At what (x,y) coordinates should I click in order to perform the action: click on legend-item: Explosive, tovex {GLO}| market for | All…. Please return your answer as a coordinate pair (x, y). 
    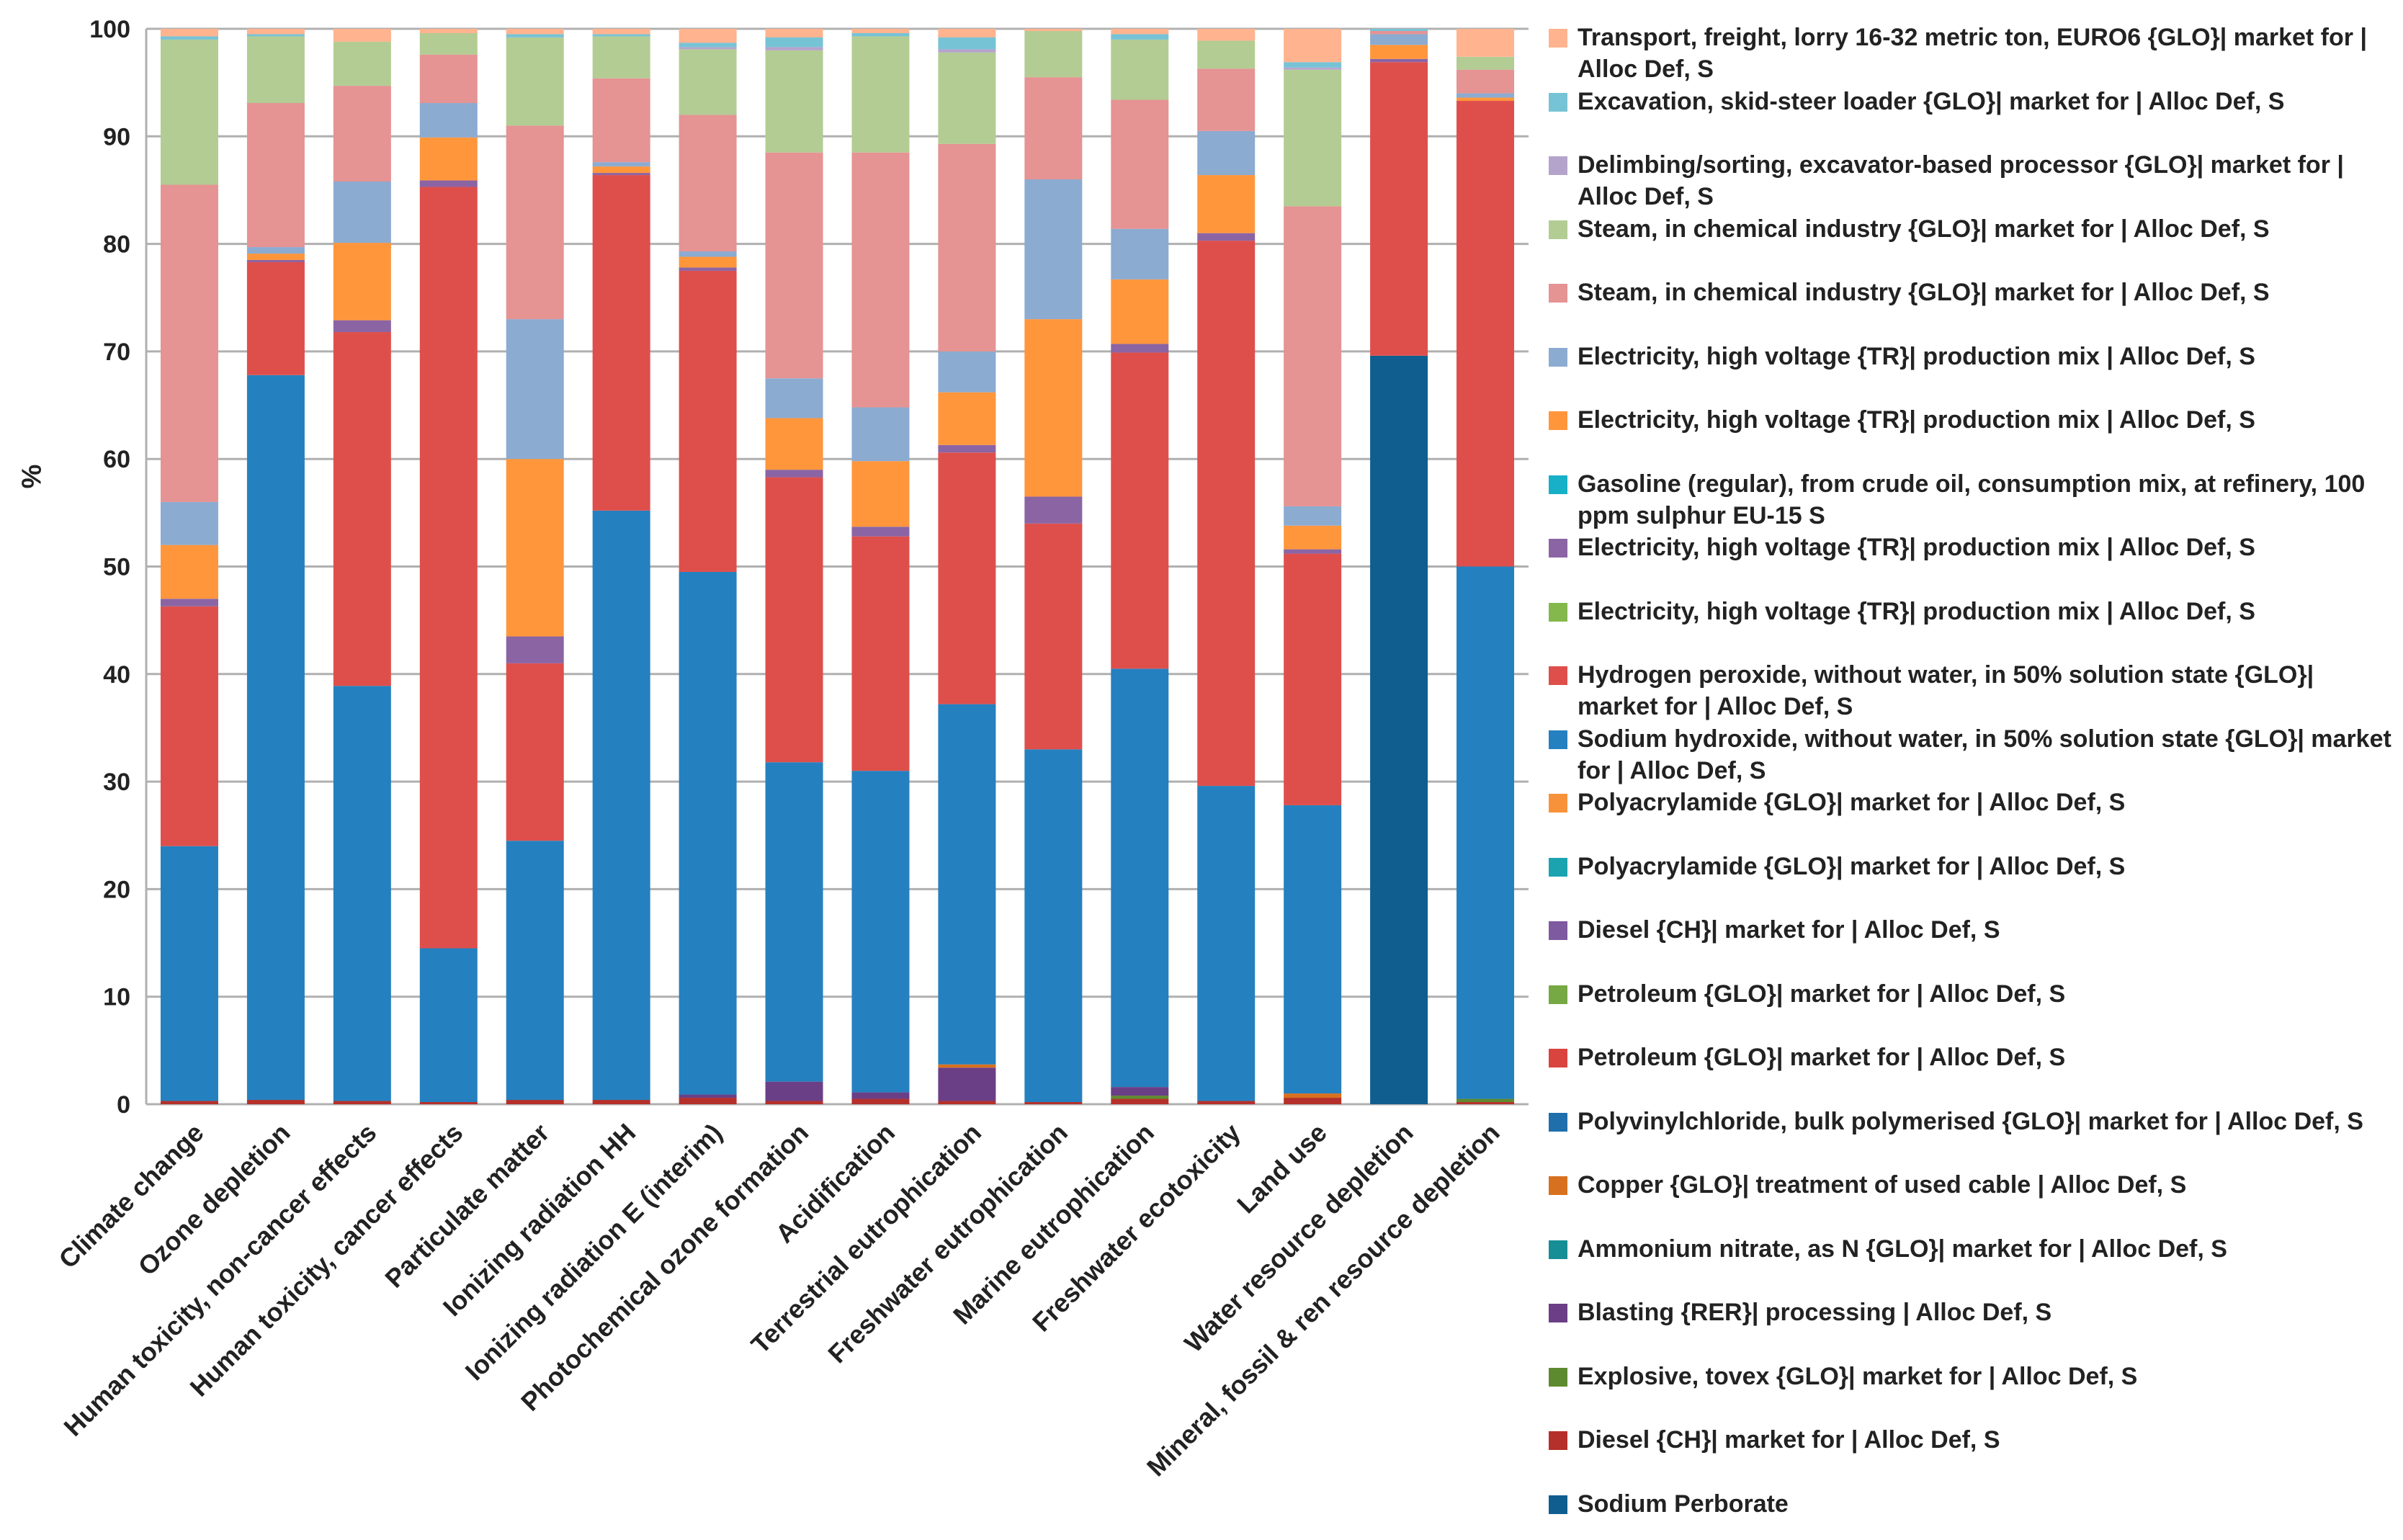
    Looking at the image, I should click on (1974, 1376).